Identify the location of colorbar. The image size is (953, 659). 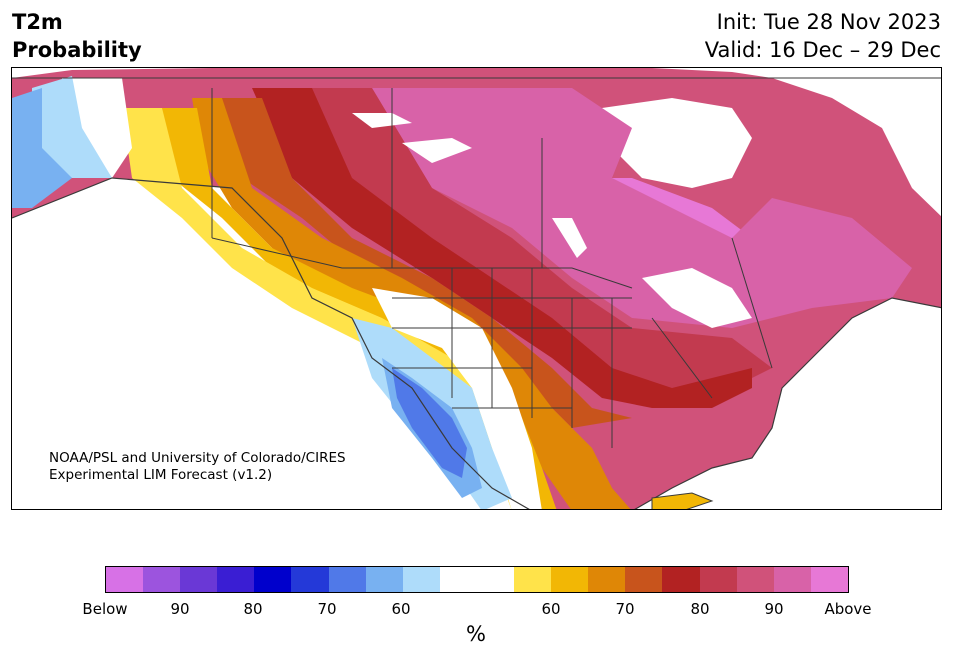
(477, 579).